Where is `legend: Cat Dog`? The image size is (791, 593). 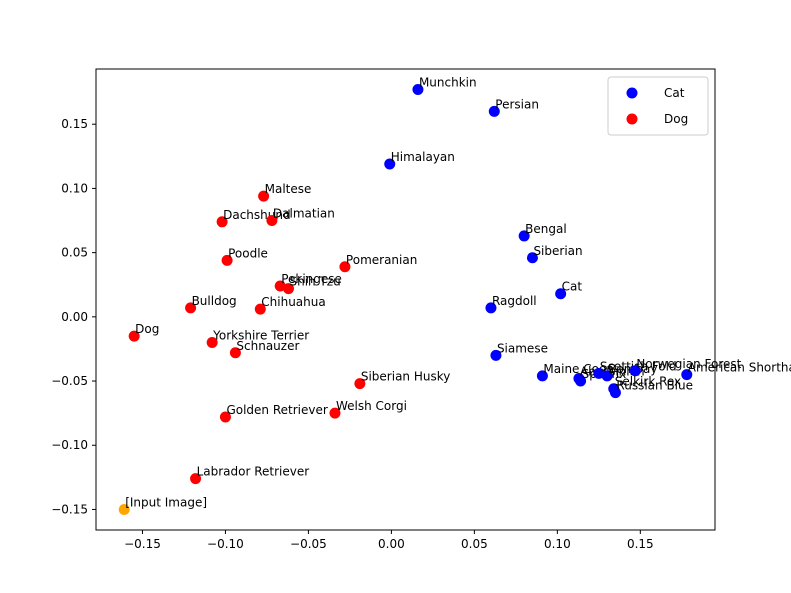 legend: Cat Dog is located at coordinates (658, 106).